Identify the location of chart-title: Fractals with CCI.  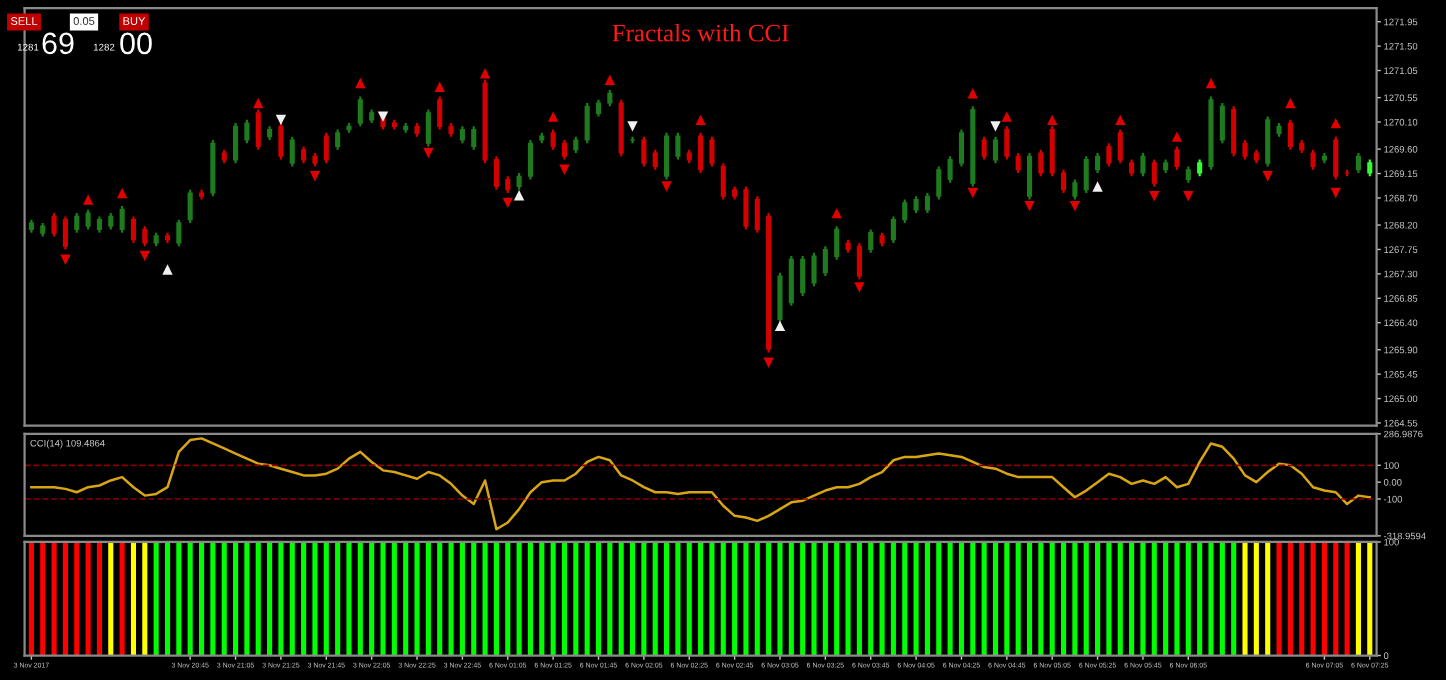
(700, 32).